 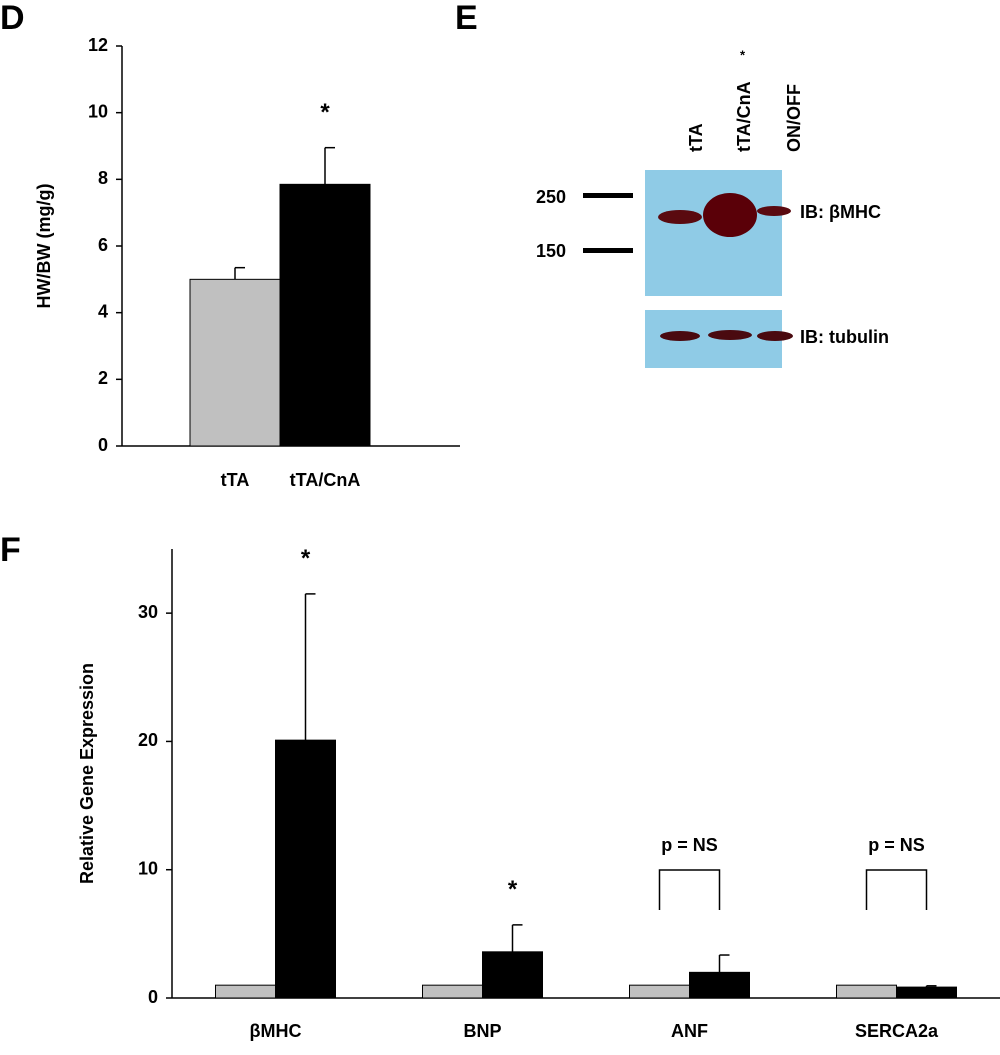 I want to click on y-tick-label: 2, so click(x=103, y=378).